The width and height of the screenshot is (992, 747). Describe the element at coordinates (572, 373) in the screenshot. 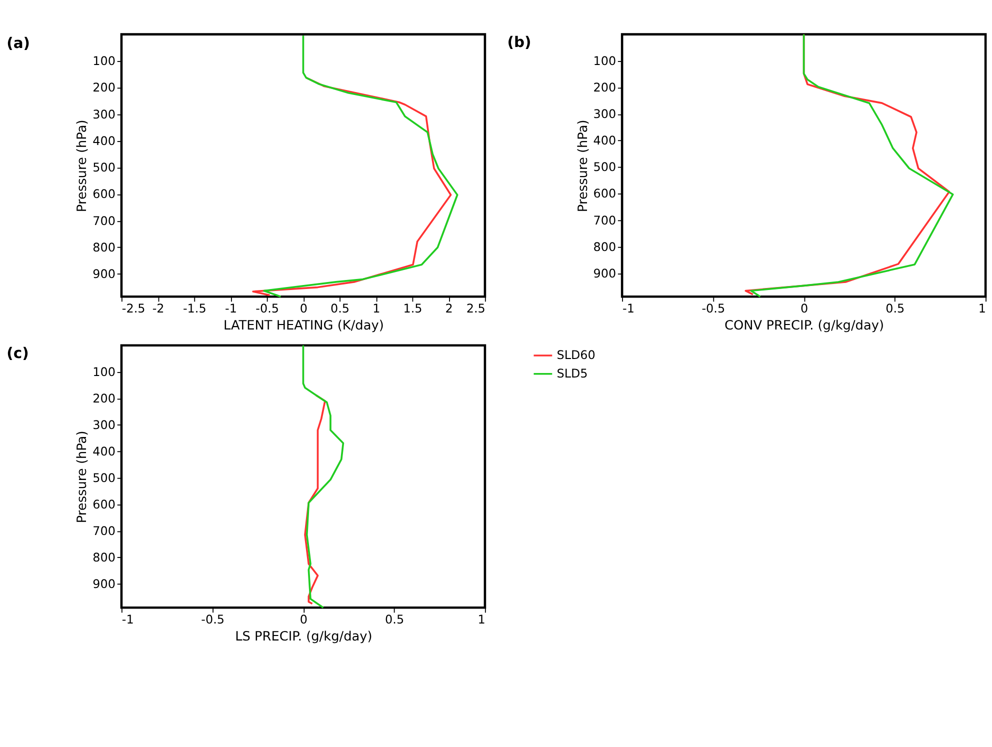

I see `legend-label: SLD5` at that location.